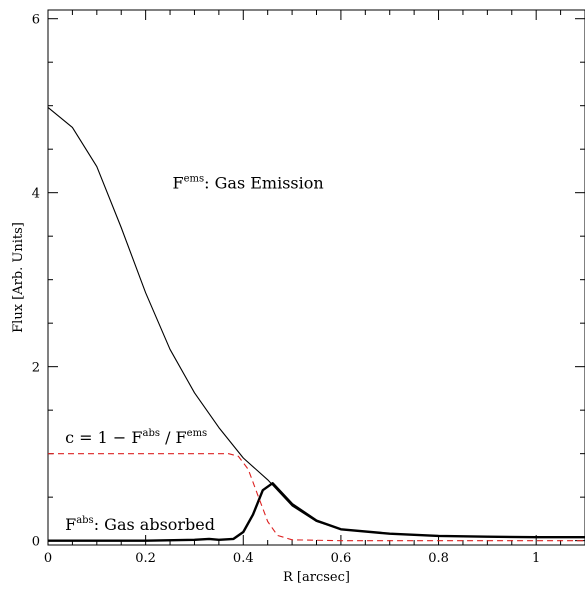 This screenshot has height=591, width=585. Describe the element at coordinates (36, 542) in the screenshot. I see `y-tick-label: 0` at that location.